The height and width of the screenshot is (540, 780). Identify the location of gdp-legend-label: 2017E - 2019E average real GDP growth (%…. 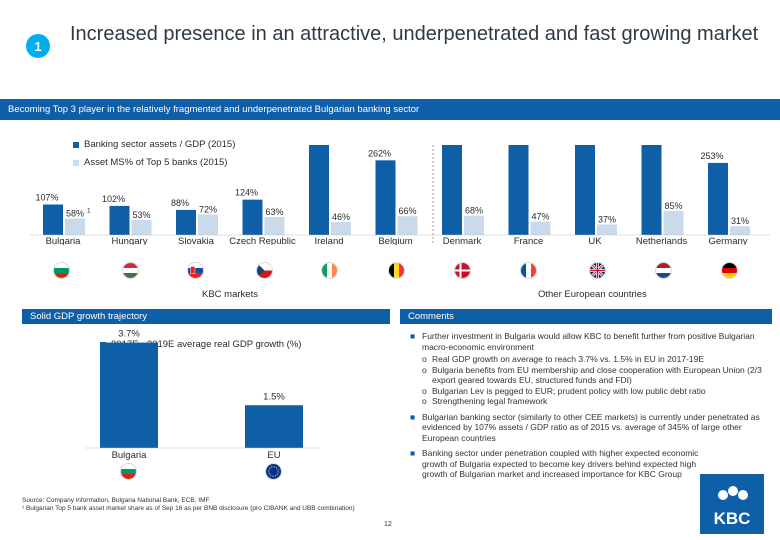
(206, 344).